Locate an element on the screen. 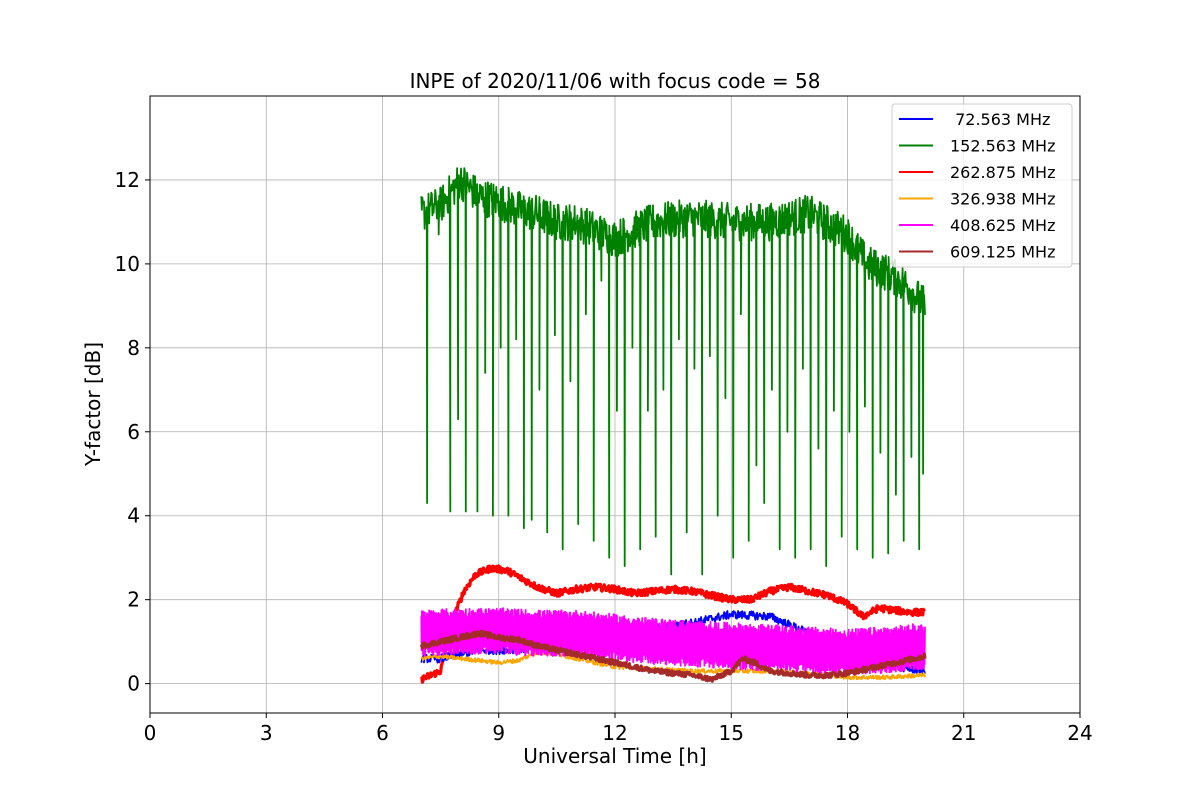 This screenshot has height=800, width=1200. y-tick-label: 6 is located at coordinates (133, 432).